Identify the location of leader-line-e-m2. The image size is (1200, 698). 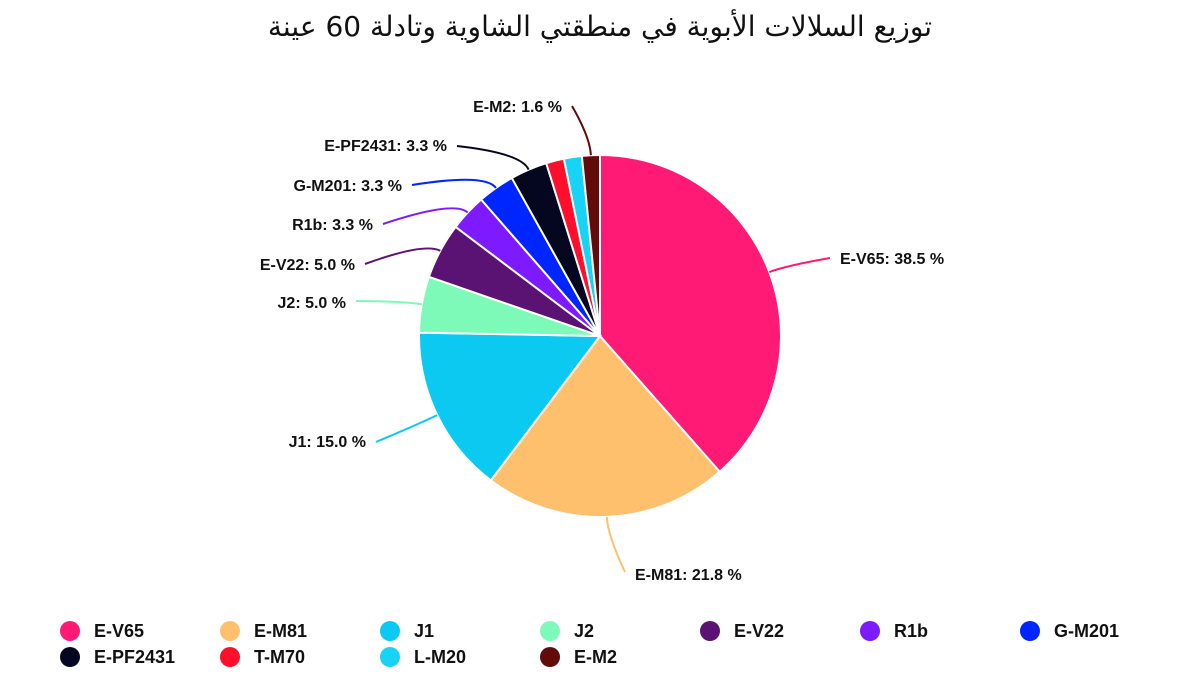
(581, 130).